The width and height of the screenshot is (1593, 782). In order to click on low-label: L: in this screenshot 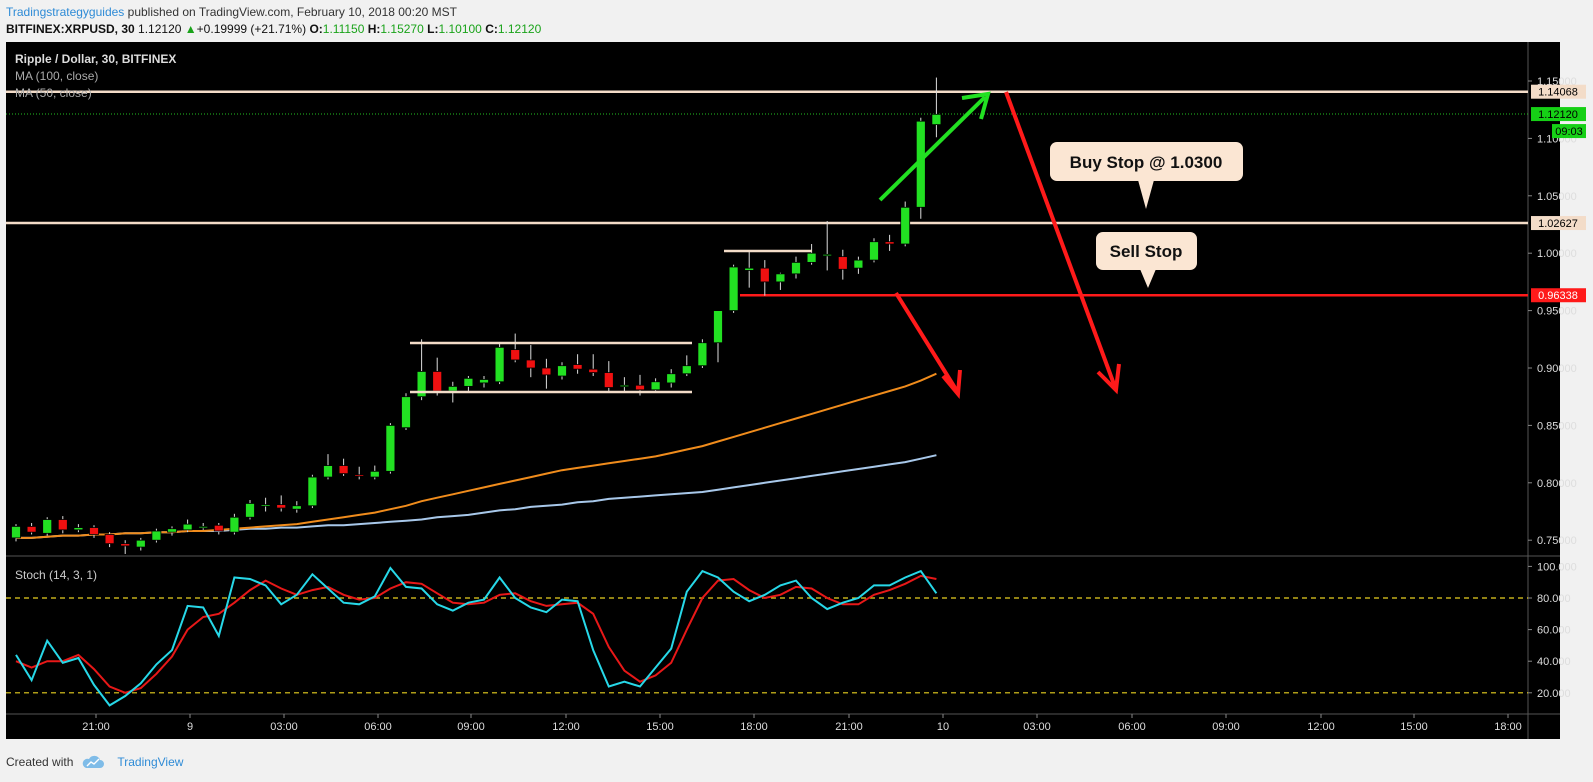, I will do `click(433, 29)`.